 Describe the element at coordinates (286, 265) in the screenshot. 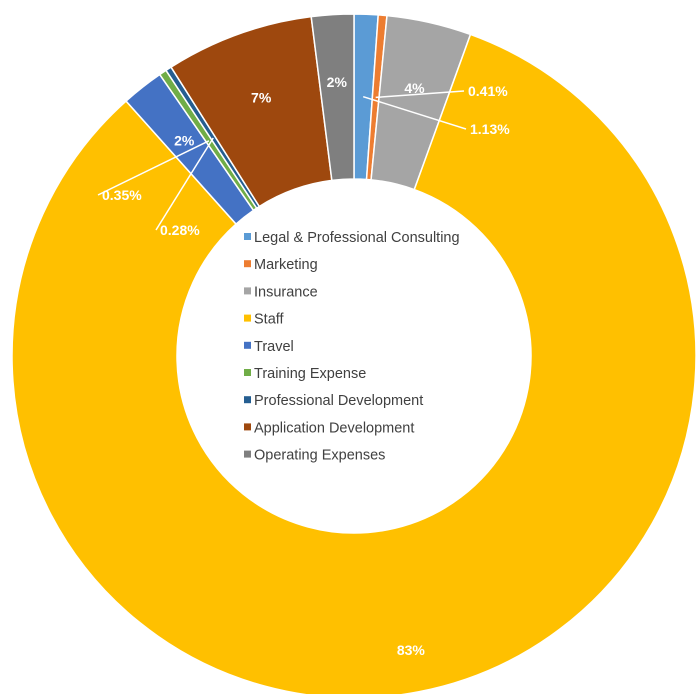

I see `legend-label-marketing: Marketing` at that location.